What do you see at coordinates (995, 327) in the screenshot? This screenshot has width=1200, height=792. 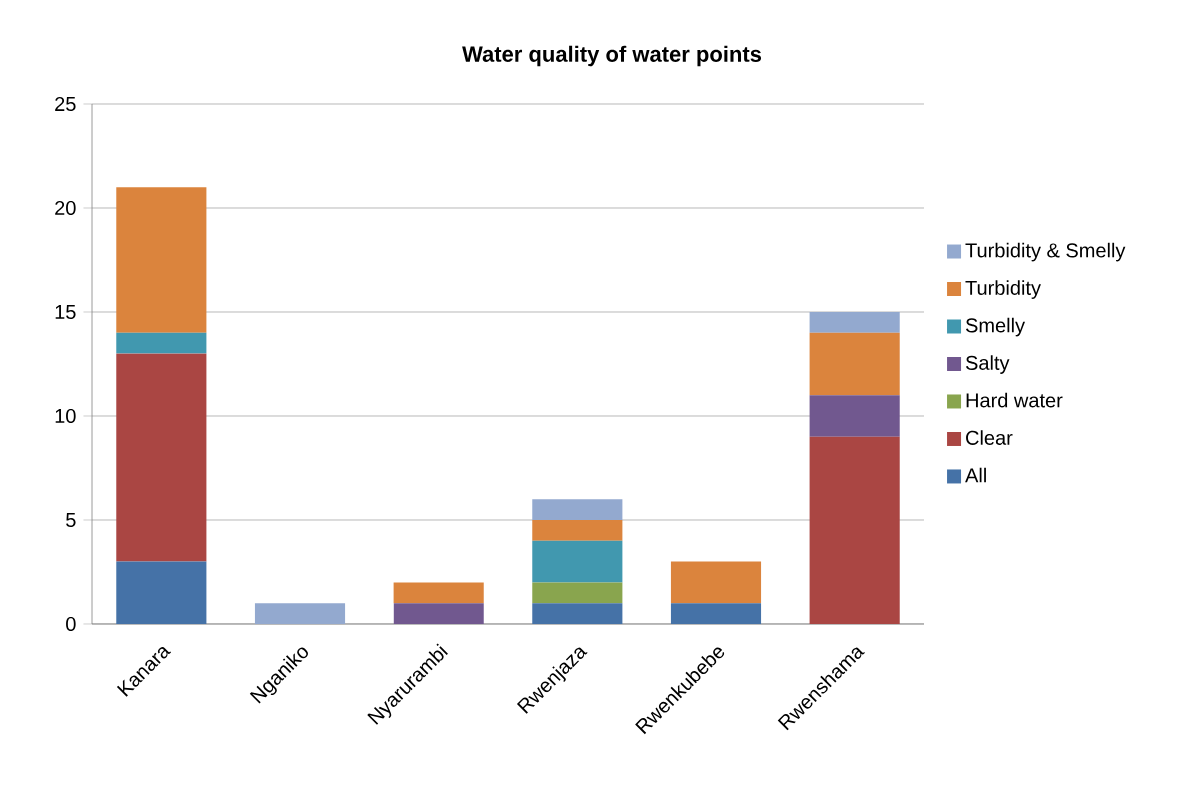 I see `legend-label: Smelly` at bounding box center [995, 327].